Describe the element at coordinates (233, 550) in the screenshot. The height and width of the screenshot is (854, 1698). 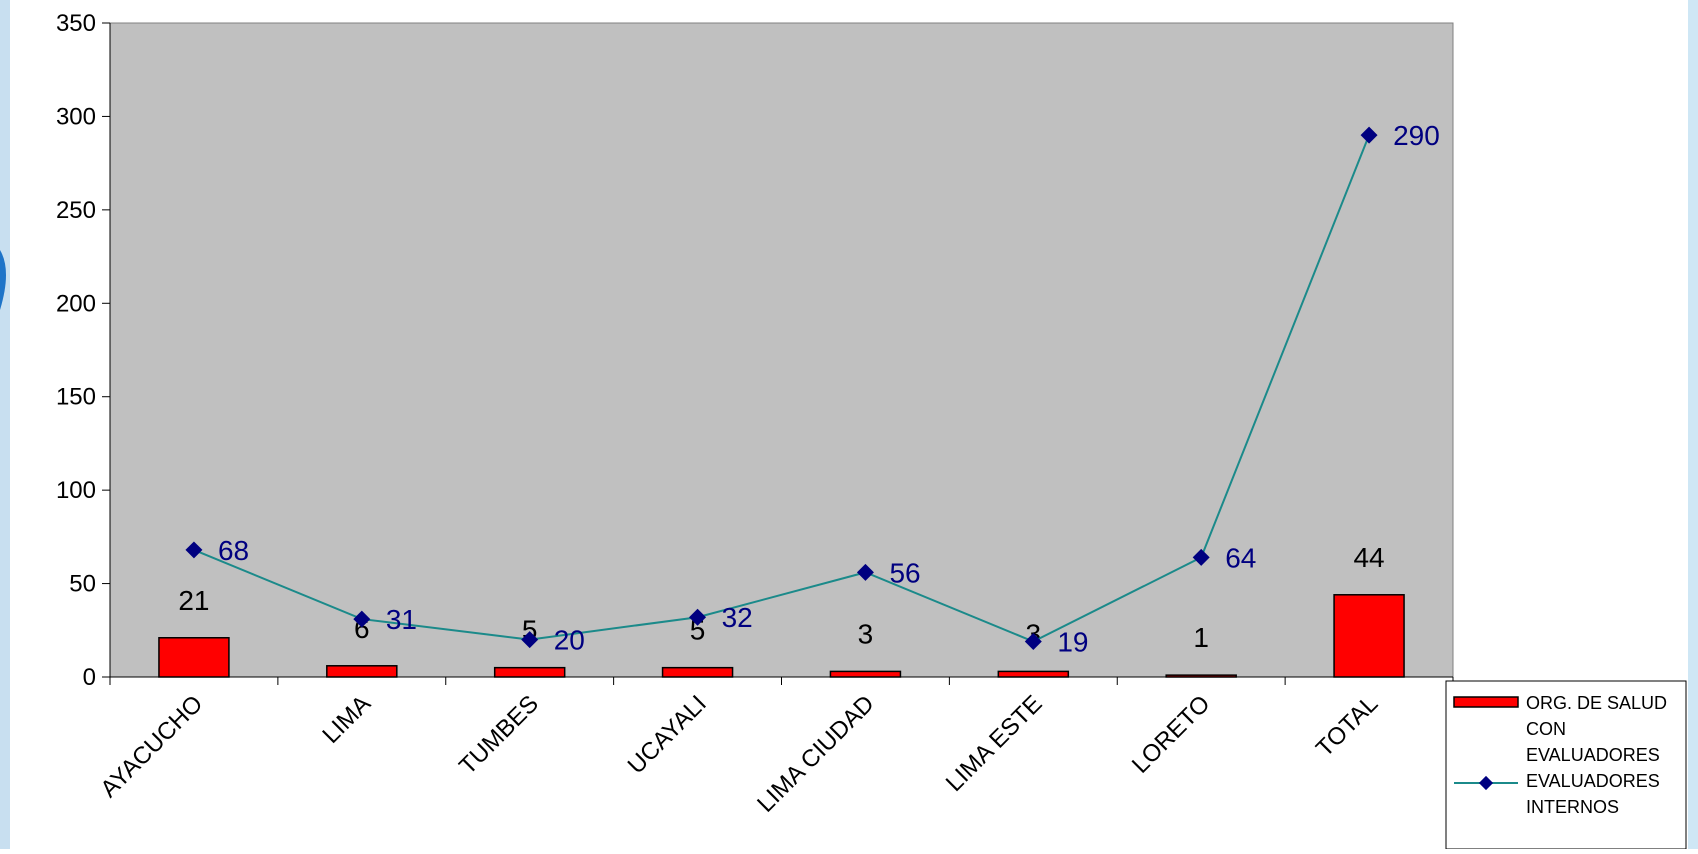
I see `line-value-label: 68` at that location.